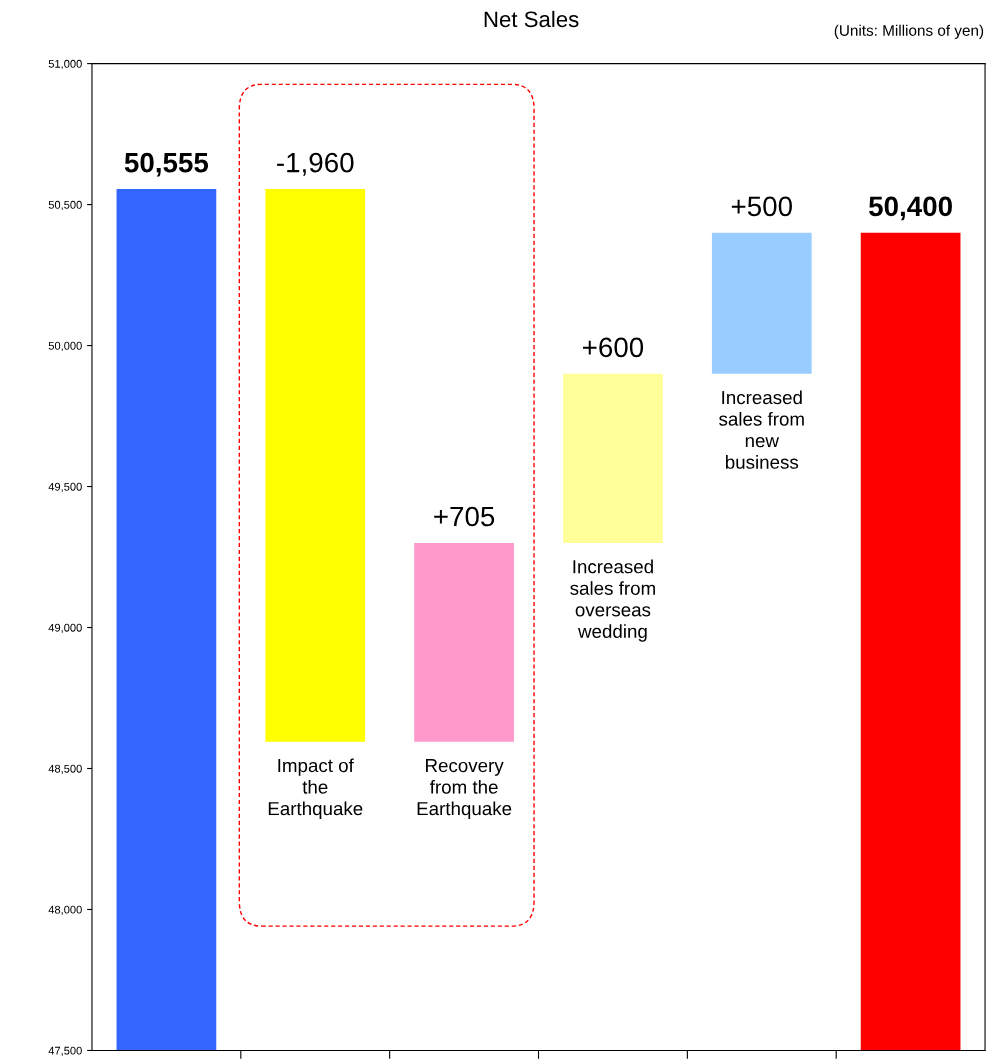  Describe the element at coordinates (612, 600) in the screenshot. I see `x-tick-label: Increased sales from overseas wedding` at that location.